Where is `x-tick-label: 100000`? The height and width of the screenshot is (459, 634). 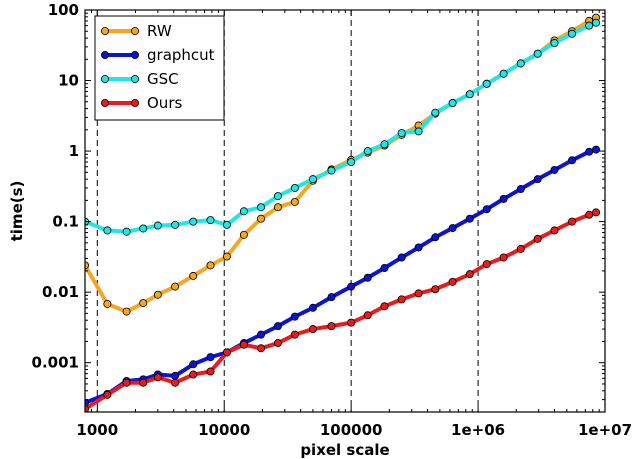 x-tick-label: 100000 is located at coordinates (351, 430).